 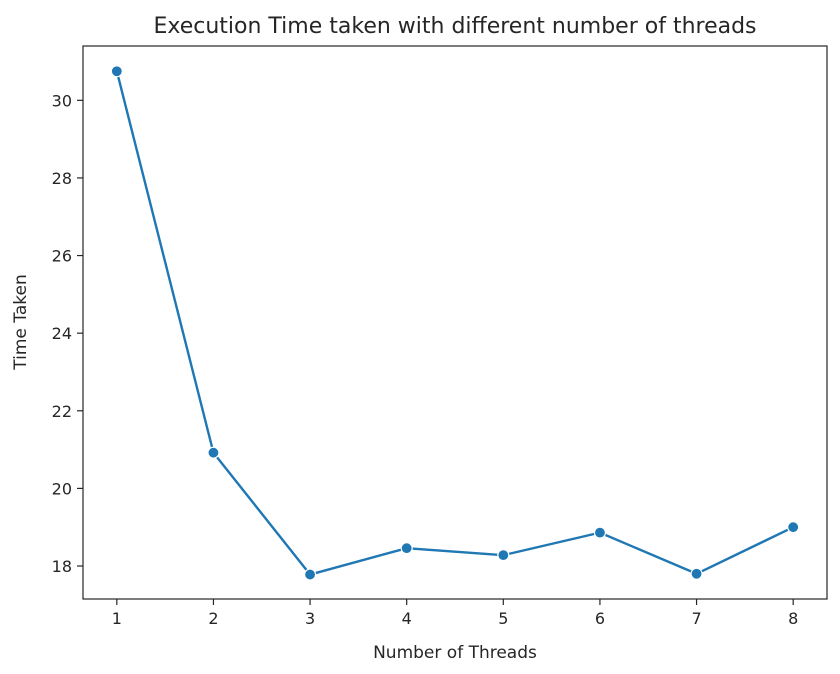 What do you see at coordinates (455, 613) in the screenshot?
I see `x-axis: 1 2 3 4 5 6 7 8` at bounding box center [455, 613].